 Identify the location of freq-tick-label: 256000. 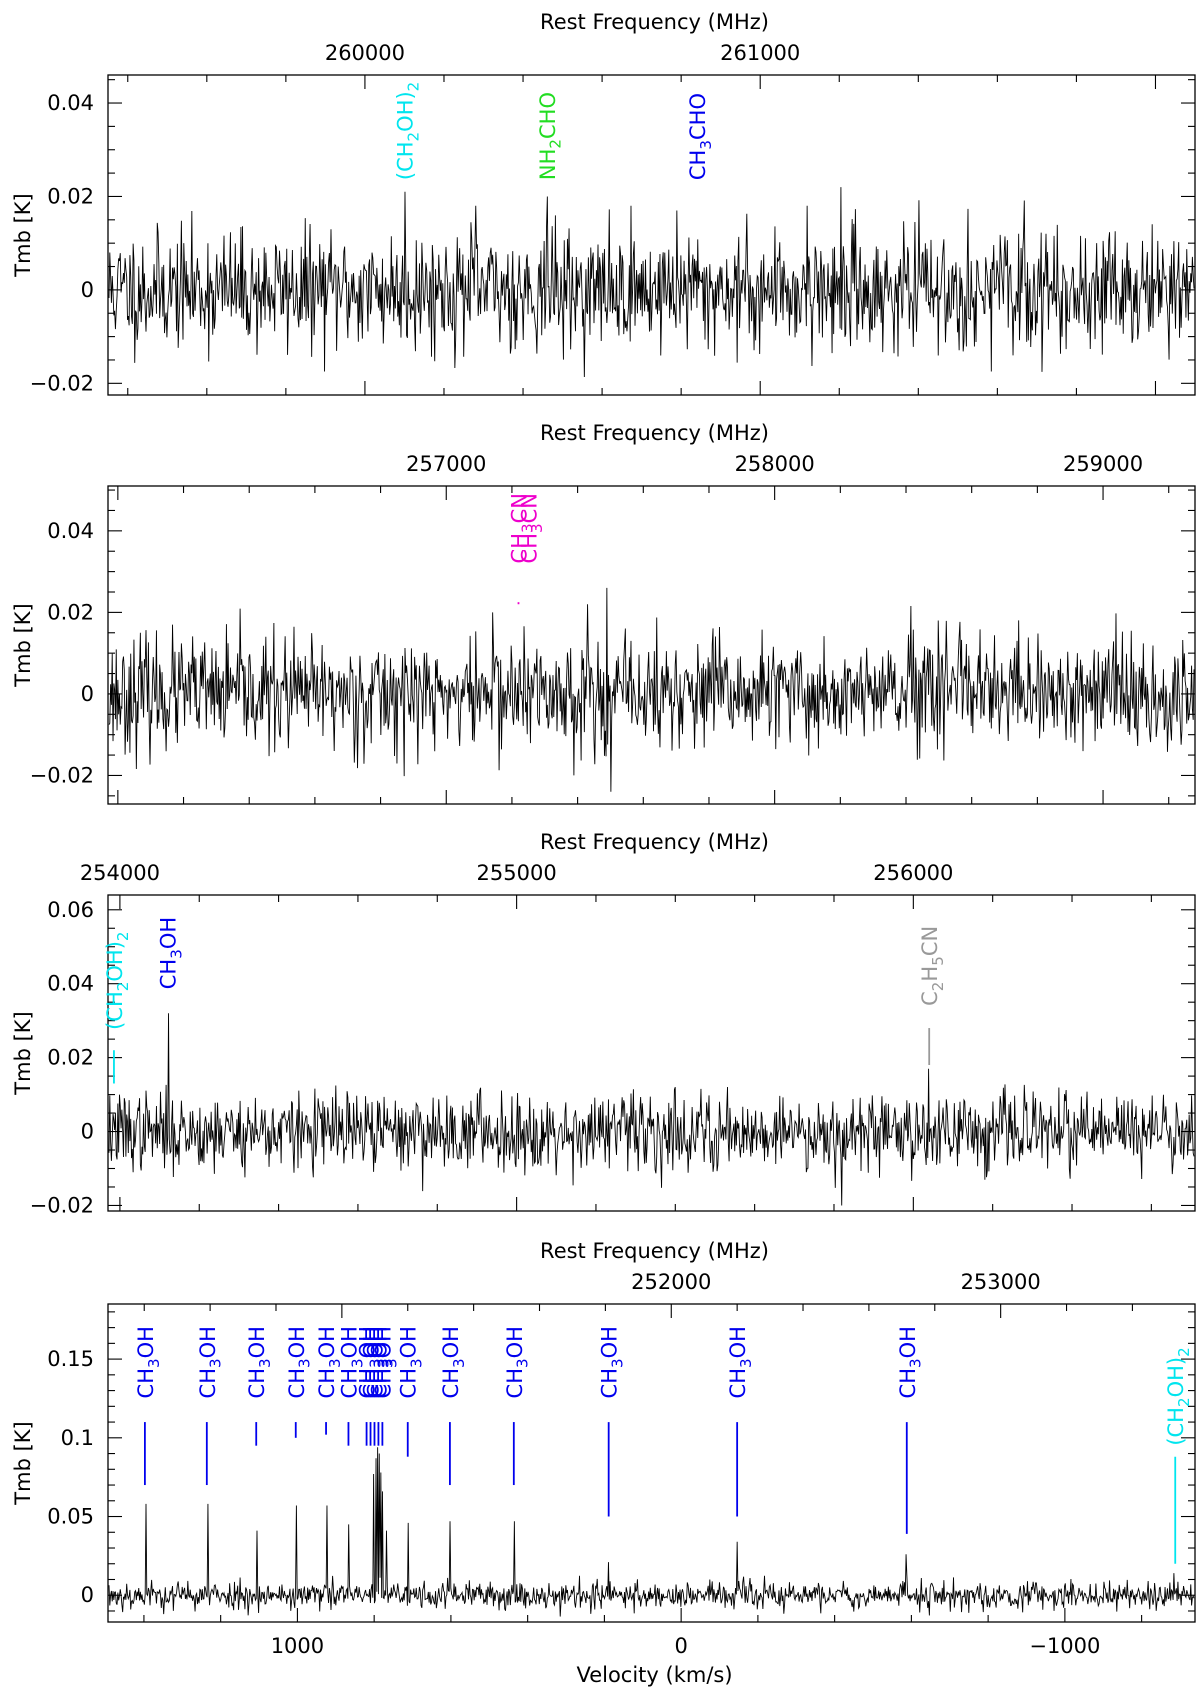
(913, 873).